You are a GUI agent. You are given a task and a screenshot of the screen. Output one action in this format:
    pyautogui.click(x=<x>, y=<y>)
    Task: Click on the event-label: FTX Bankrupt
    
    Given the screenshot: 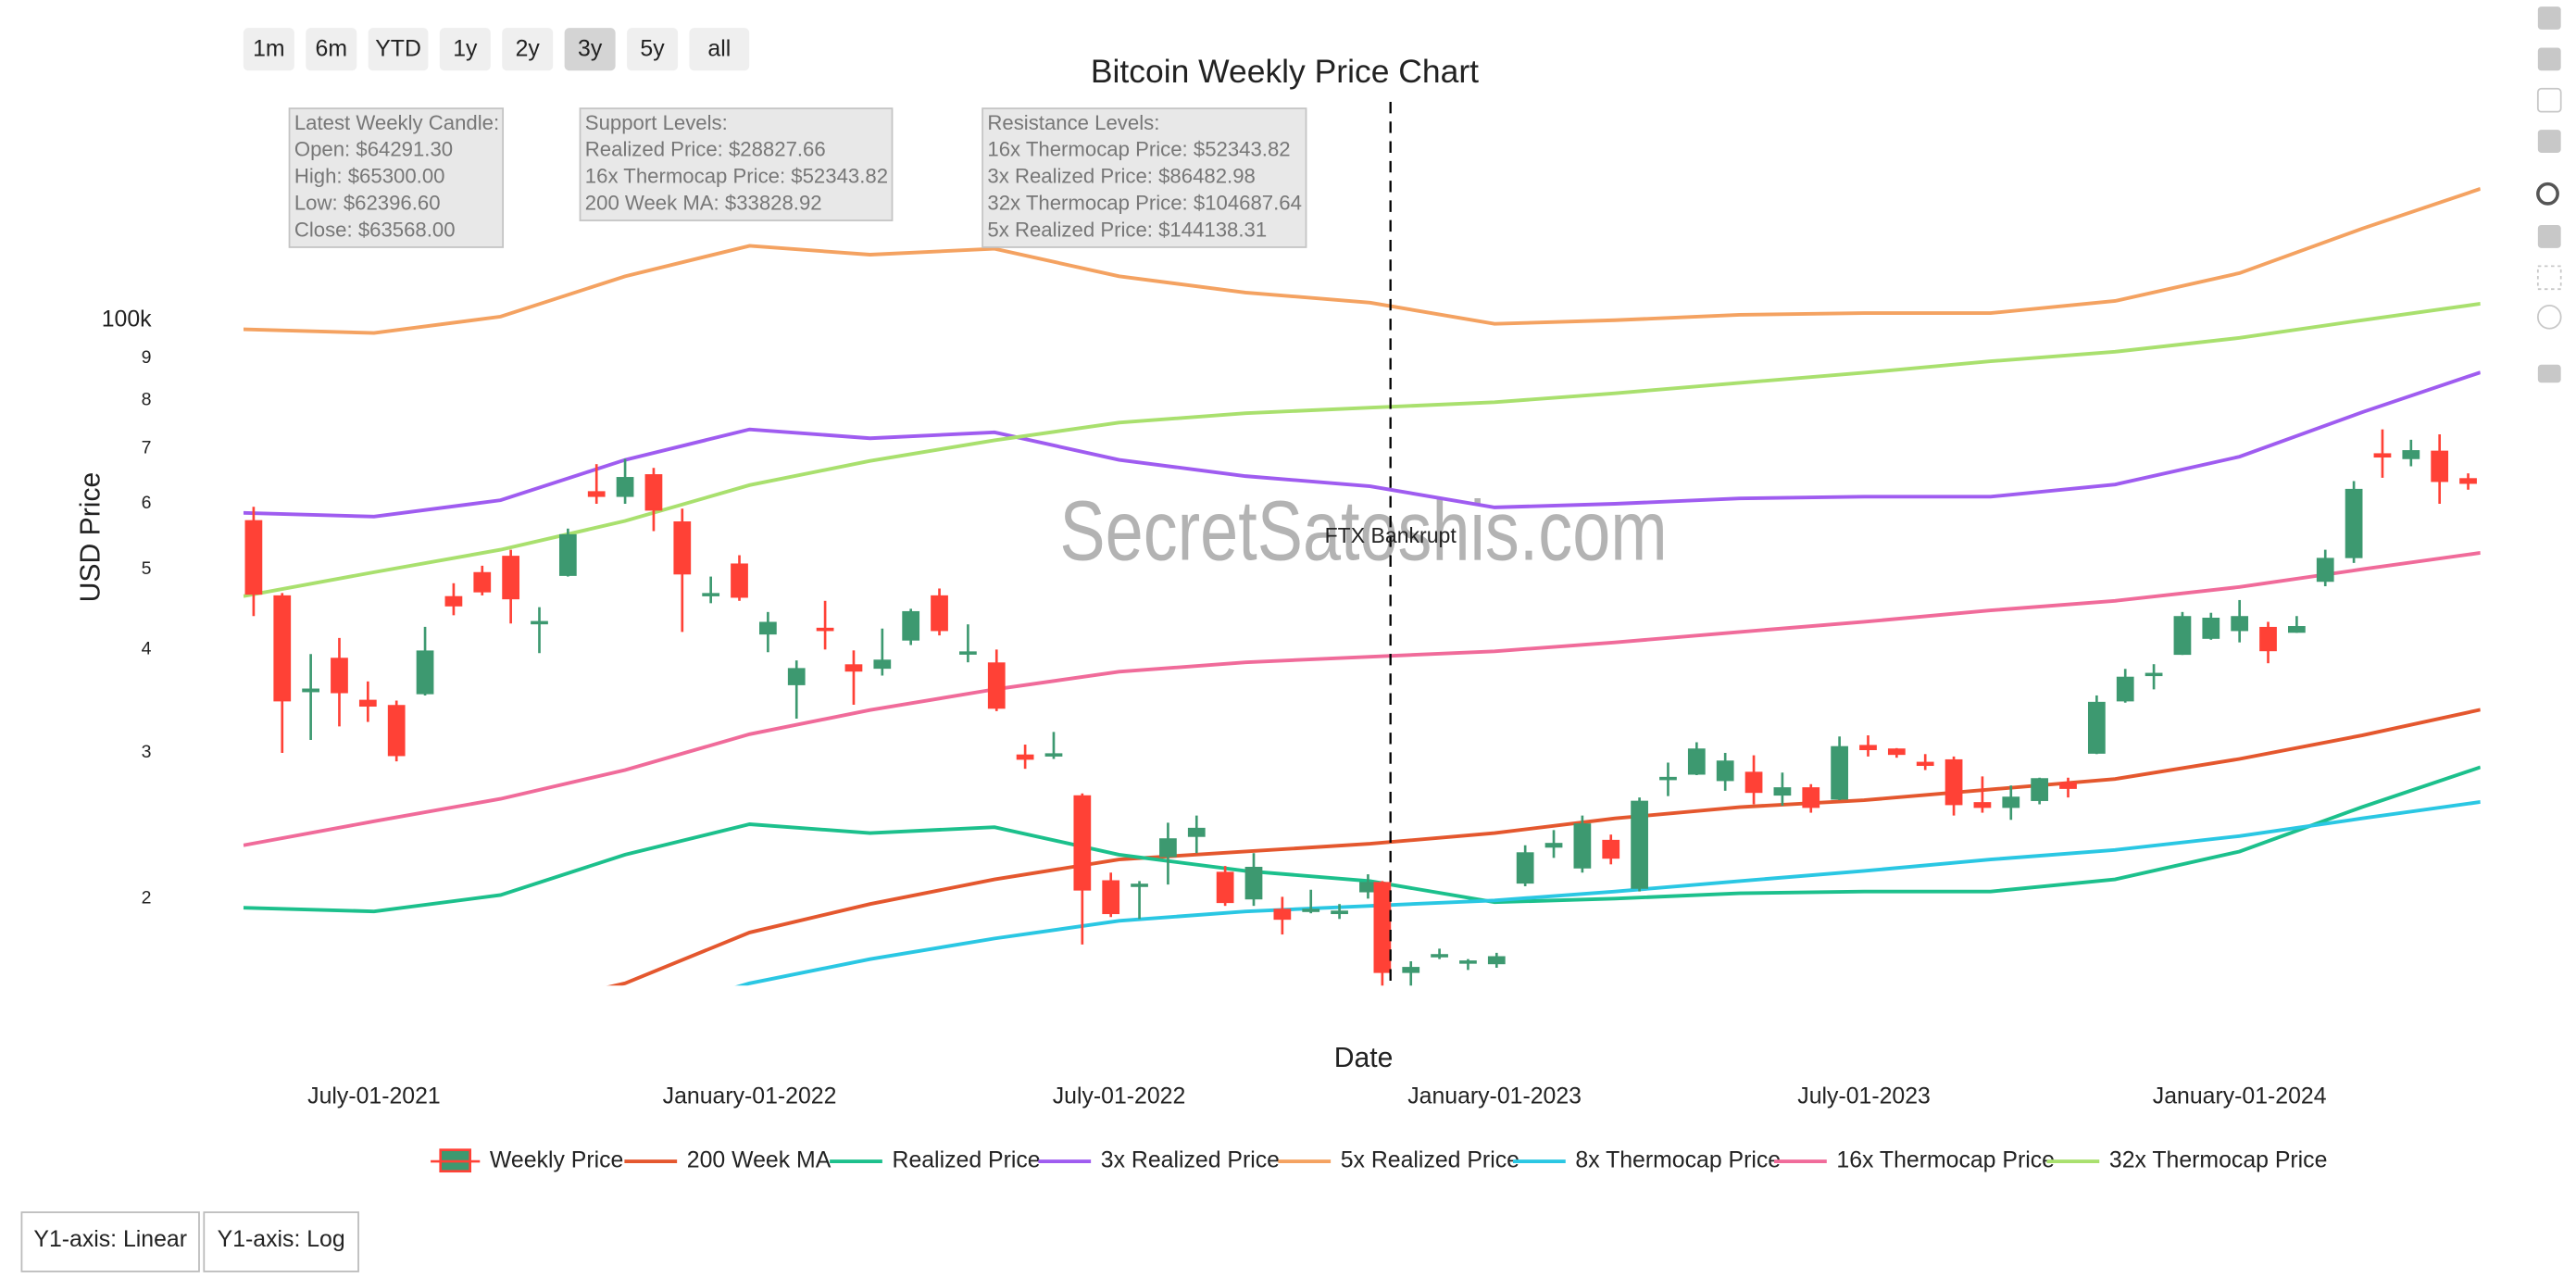 What is the action you would take?
    pyautogui.click(x=1391, y=535)
    